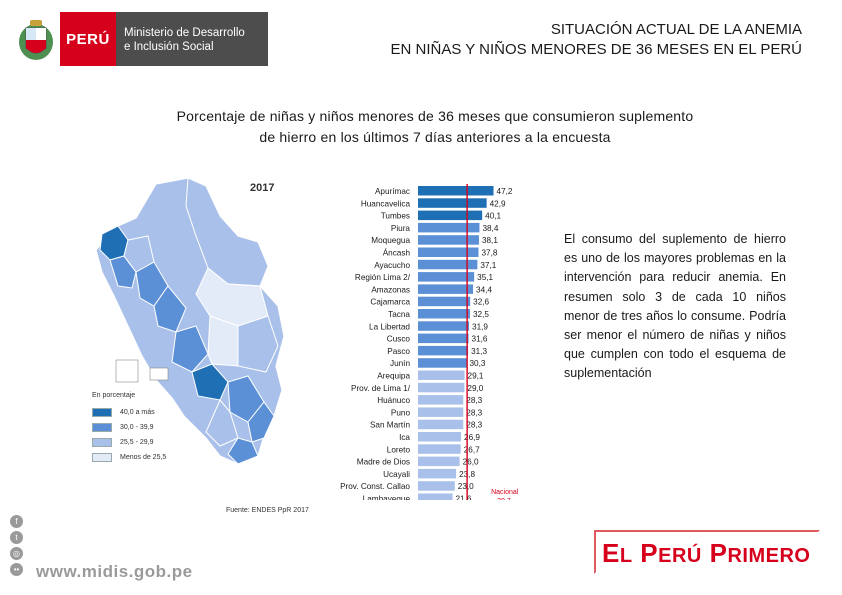 This screenshot has width=842, height=595. What do you see at coordinates (393, 400) in the screenshot?
I see `category-label: Huánuco` at bounding box center [393, 400].